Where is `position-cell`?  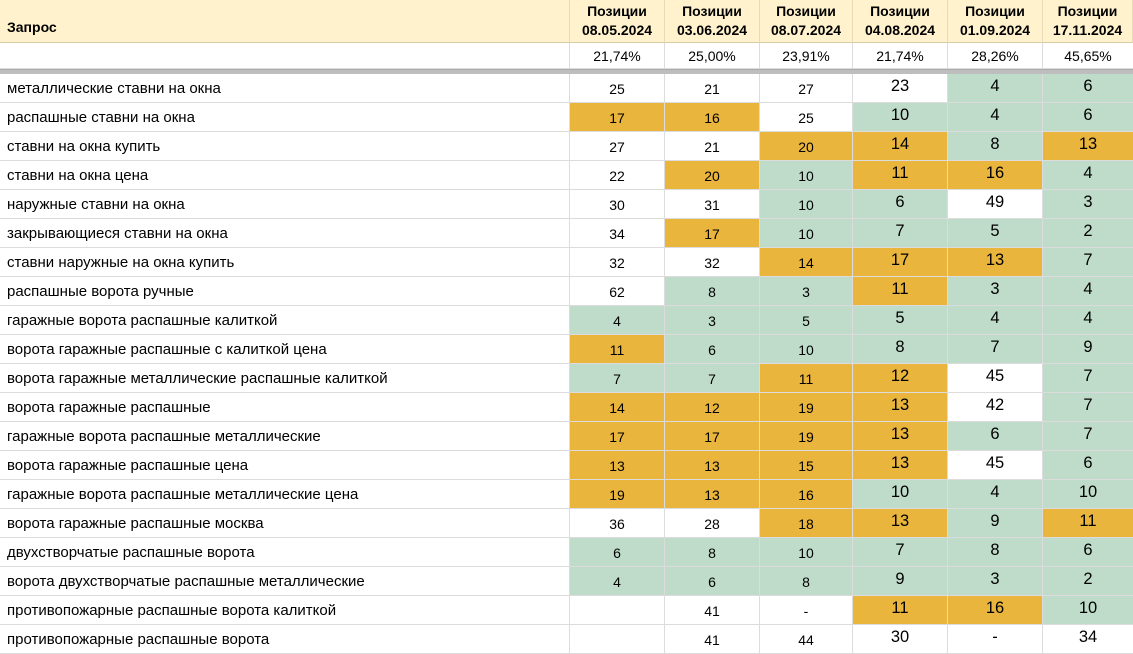 position-cell is located at coordinates (617, 639).